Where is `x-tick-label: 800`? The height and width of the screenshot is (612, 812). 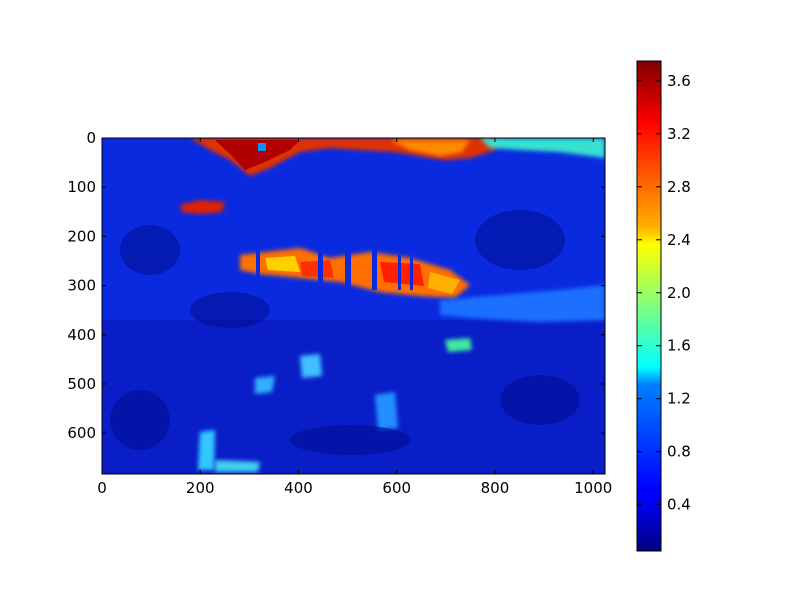 x-tick-label: 800 is located at coordinates (495, 488).